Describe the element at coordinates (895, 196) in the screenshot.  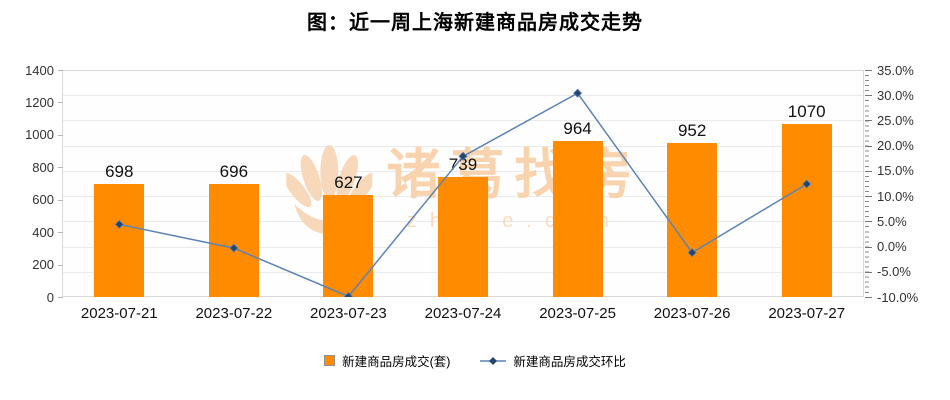
I see `right-axis-label: 10.0%` at that location.